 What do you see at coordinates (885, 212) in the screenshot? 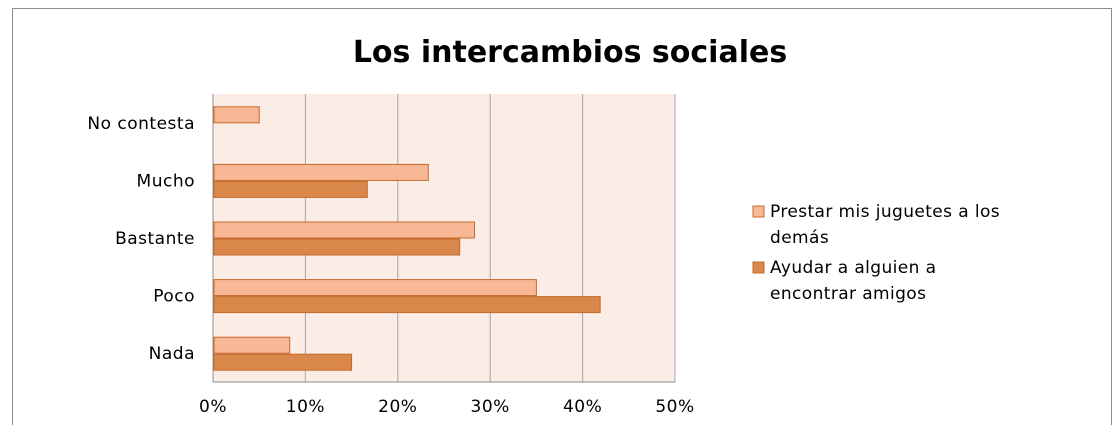
I see `legend-label: Prestar mis juguetes a los` at bounding box center [885, 212].